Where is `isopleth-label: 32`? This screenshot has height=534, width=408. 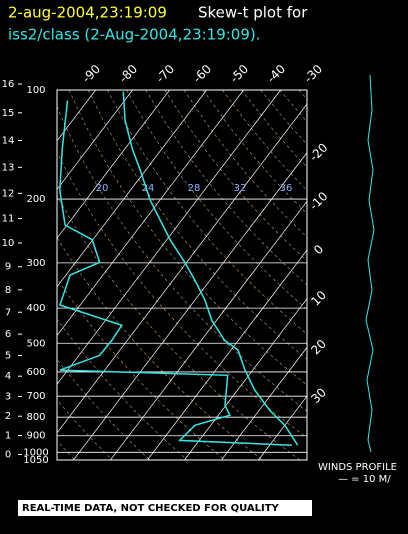
isopleth-label: 32 is located at coordinates (240, 188).